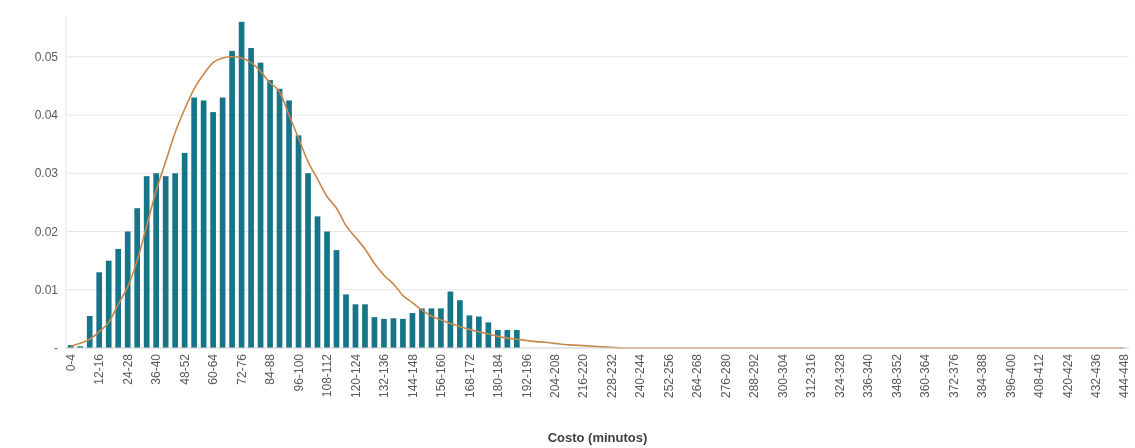 This screenshot has width=1135, height=448. What do you see at coordinates (70, 362) in the screenshot?
I see `x-tick-label: 0-4` at bounding box center [70, 362].